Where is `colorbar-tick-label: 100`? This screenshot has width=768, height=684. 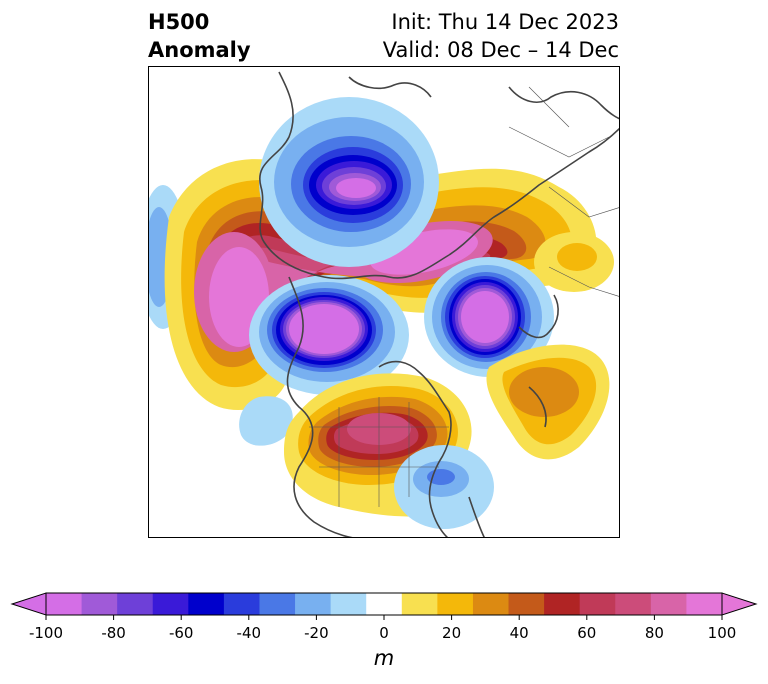
colorbar-tick-label: 100 is located at coordinates (722, 633).